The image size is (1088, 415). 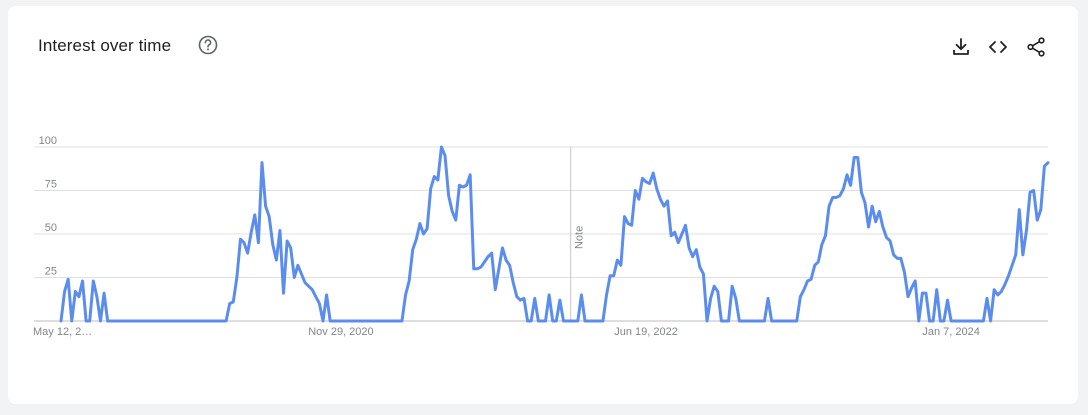 I want to click on code-icon, so click(x=998, y=47).